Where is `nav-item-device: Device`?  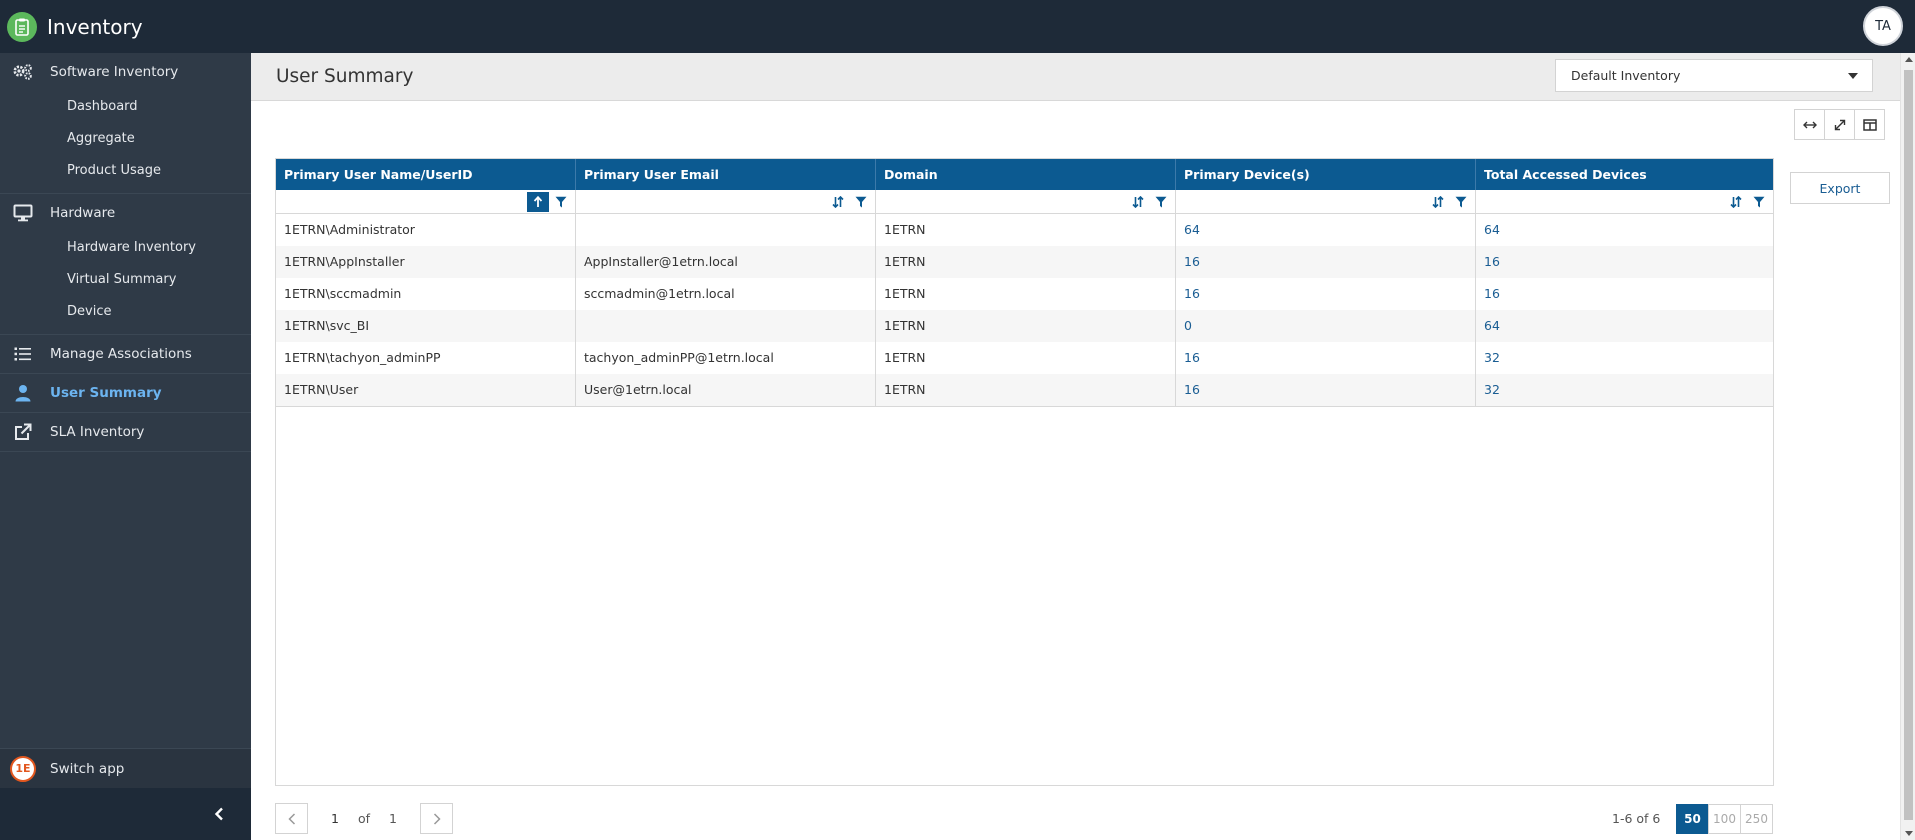 nav-item-device: Device is located at coordinates (89, 311).